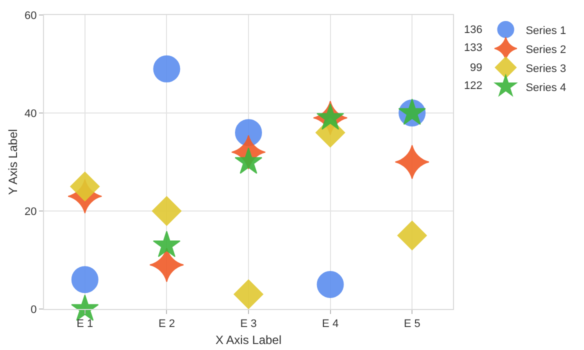 The image size is (584, 350). I want to click on x-tick-label: E 1, so click(85, 324).